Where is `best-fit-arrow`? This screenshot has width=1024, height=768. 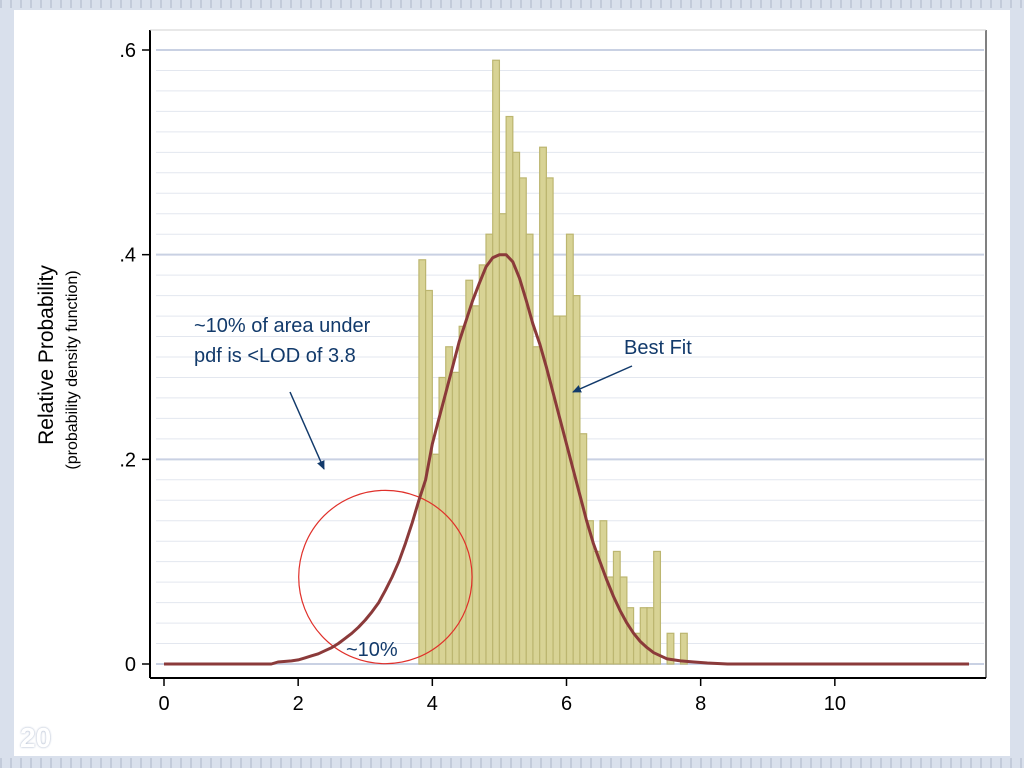 best-fit-arrow is located at coordinates (602, 379).